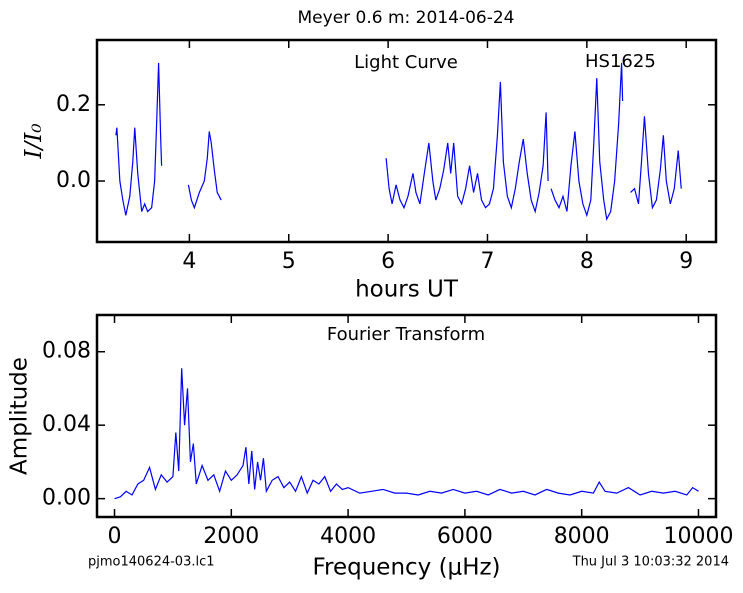  I want to click on y-axis-label: Amplitude, so click(20, 416).